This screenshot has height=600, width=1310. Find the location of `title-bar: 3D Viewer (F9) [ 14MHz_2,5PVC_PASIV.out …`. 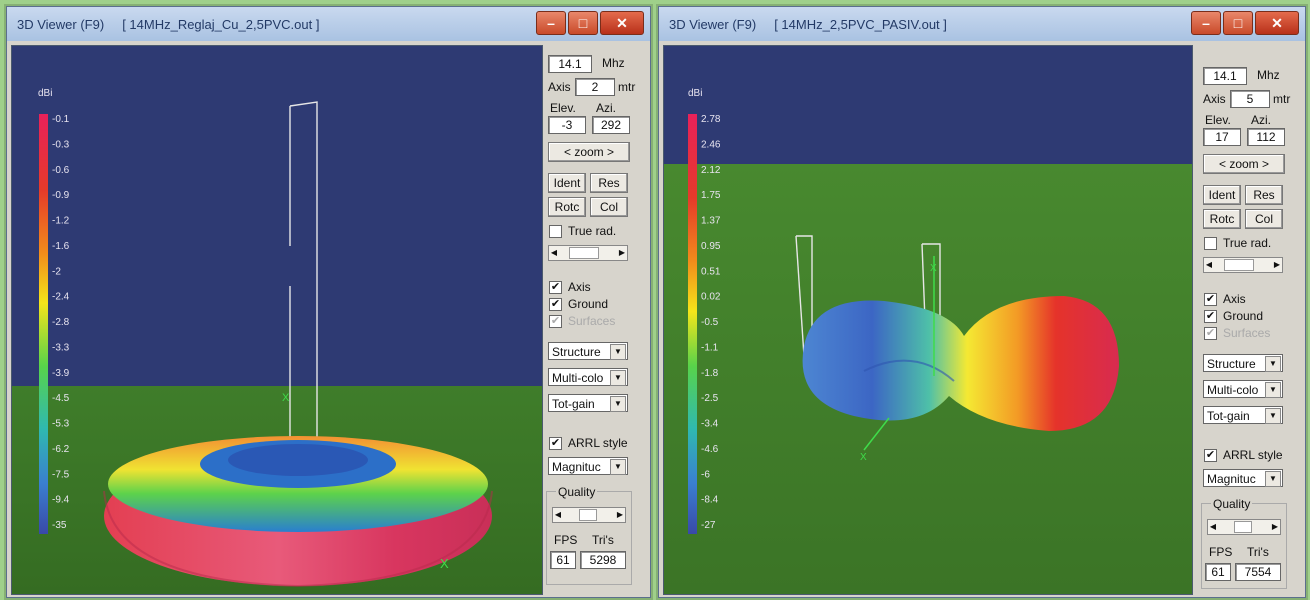

title-bar: 3D Viewer (F9) [ 14MHz_2,5PVC_PASIV.out … is located at coordinates (982, 24).